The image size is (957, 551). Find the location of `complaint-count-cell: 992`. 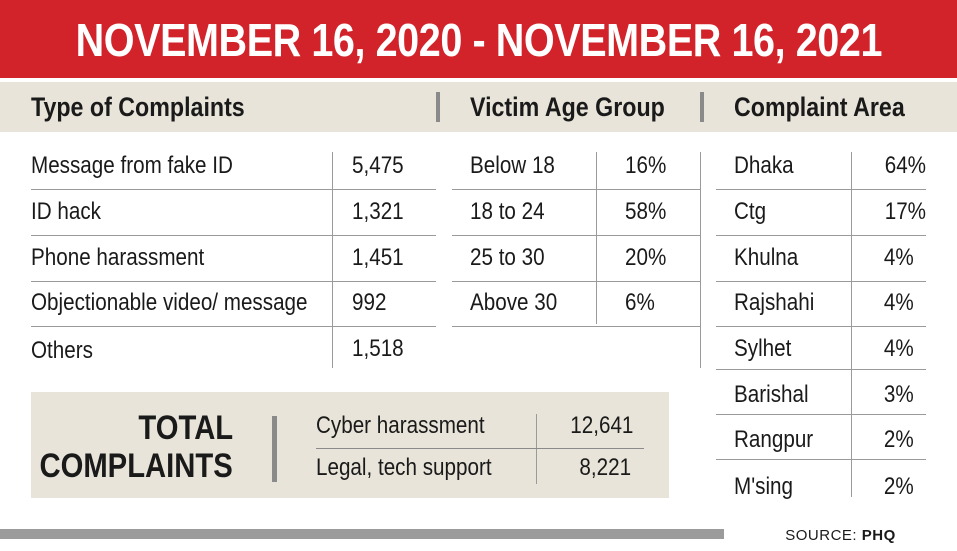

complaint-count-cell: 992 is located at coordinates (369, 302).